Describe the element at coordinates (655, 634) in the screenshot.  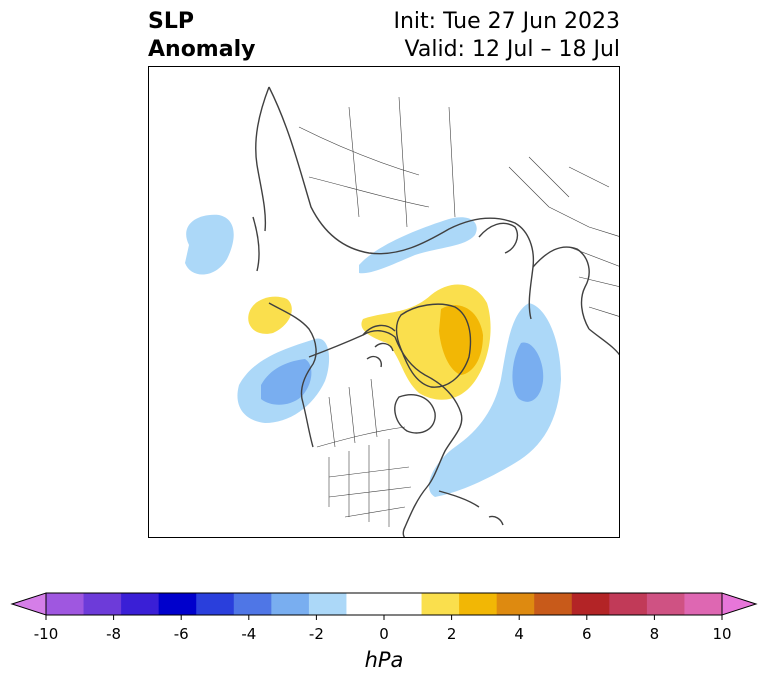
I see `colorbar-tick-label: 8` at that location.